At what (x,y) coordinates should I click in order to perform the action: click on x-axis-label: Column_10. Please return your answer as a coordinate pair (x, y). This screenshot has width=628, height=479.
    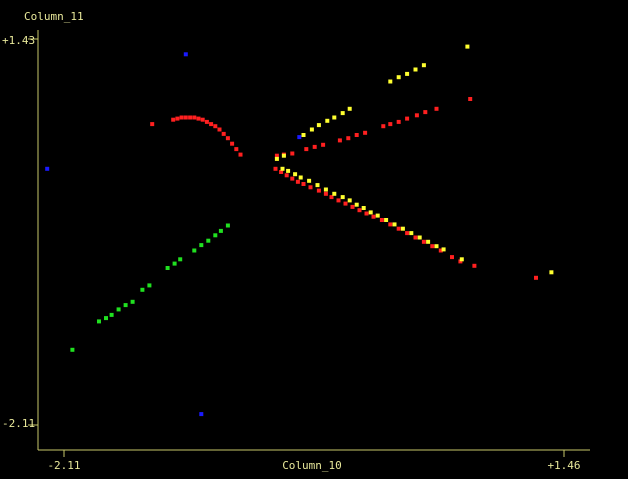
    Looking at the image, I should click on (312, 465).